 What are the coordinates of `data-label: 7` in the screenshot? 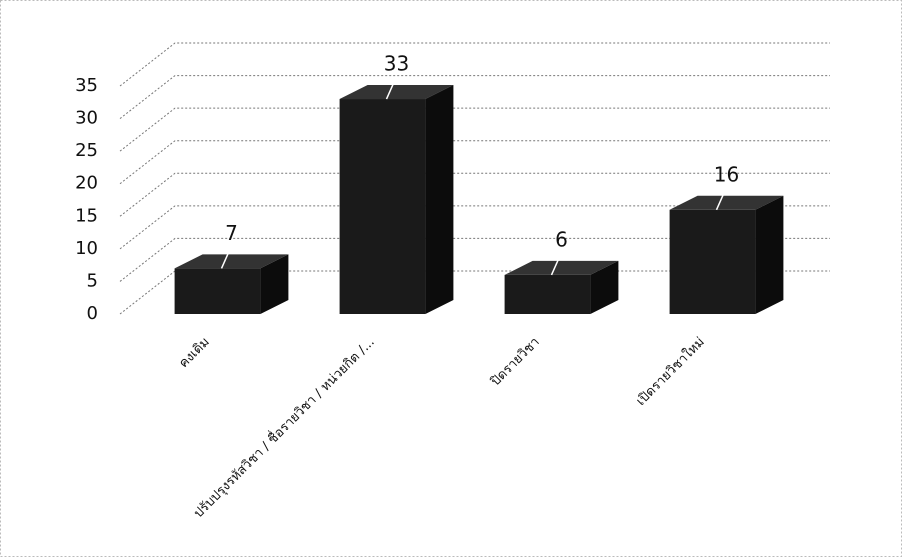 It's located at (231, 233).